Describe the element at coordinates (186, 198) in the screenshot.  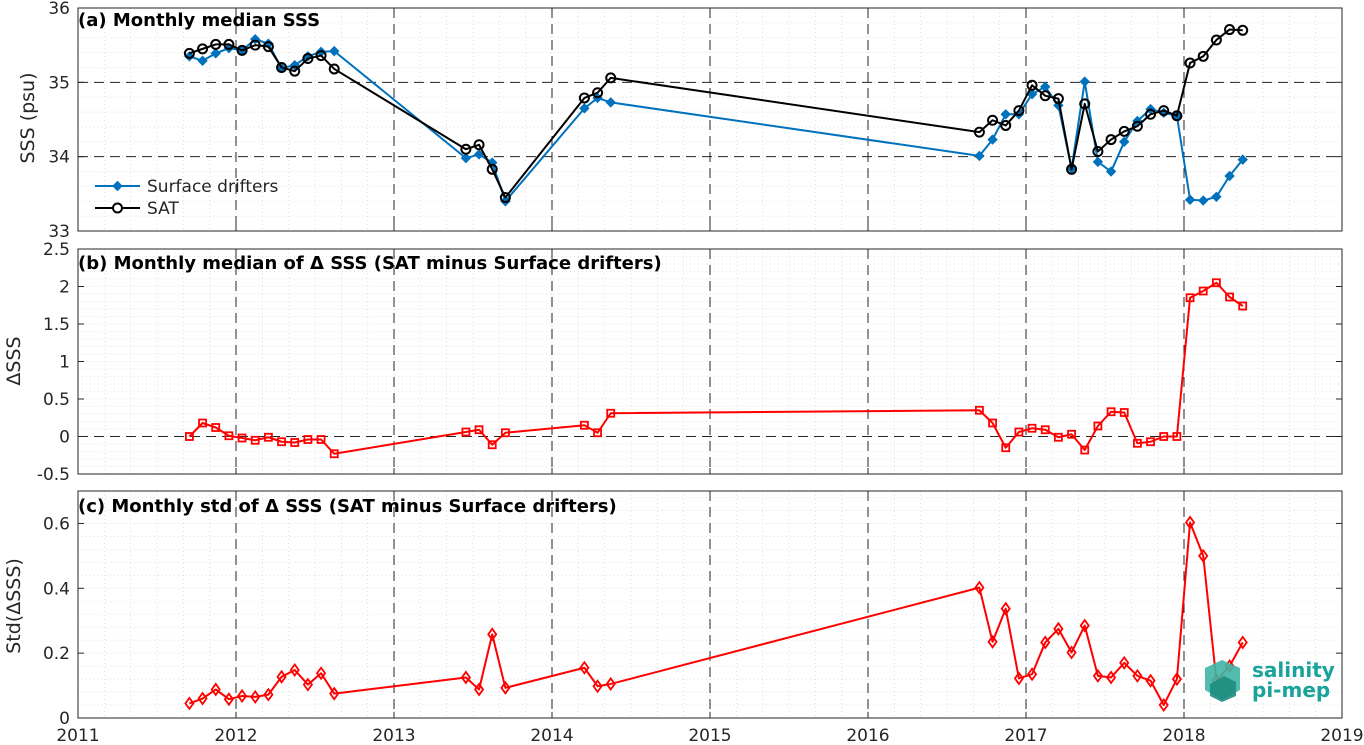
I see `legend: Surface drifters SAT` at that location.